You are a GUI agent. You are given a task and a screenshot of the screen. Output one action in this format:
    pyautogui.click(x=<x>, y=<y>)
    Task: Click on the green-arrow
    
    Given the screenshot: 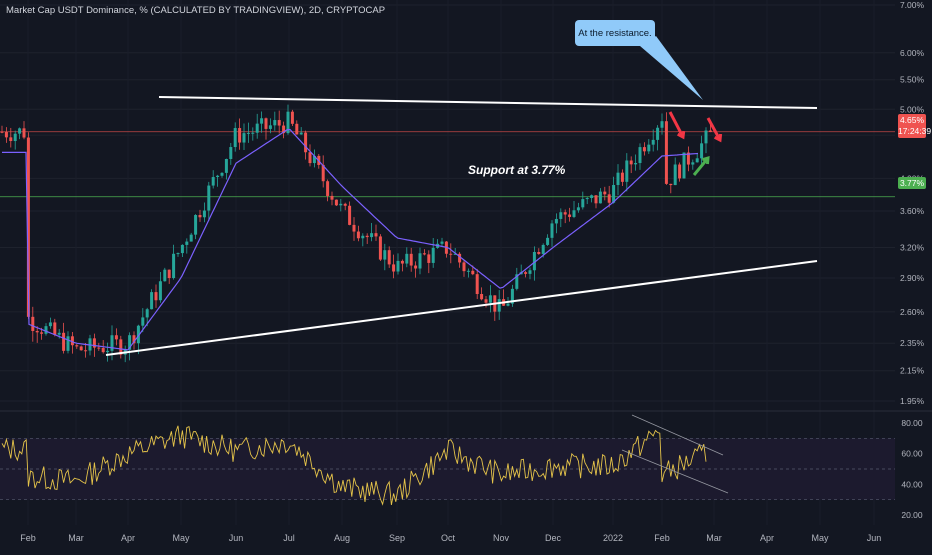 What is the action you would take?
    pyautogui.click(x=701, y=166)
    